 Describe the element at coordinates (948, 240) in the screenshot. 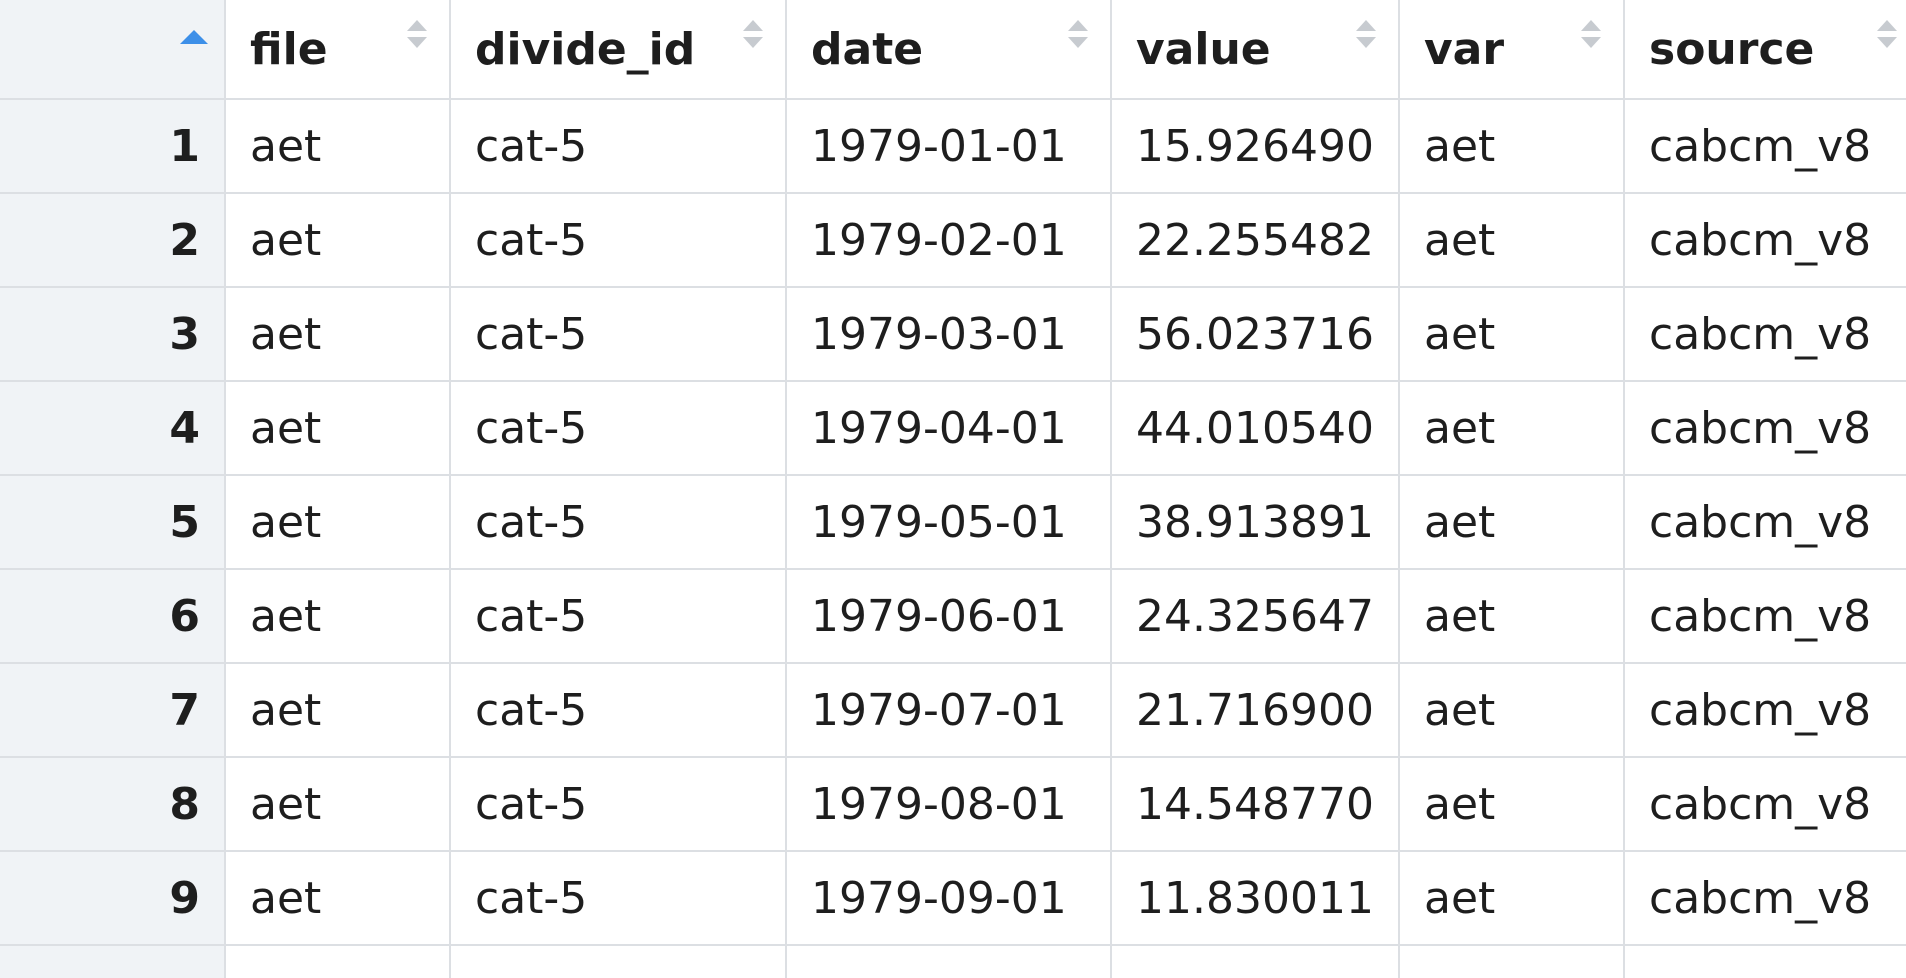

I see `cell-date: 1979-02-01` at that location.